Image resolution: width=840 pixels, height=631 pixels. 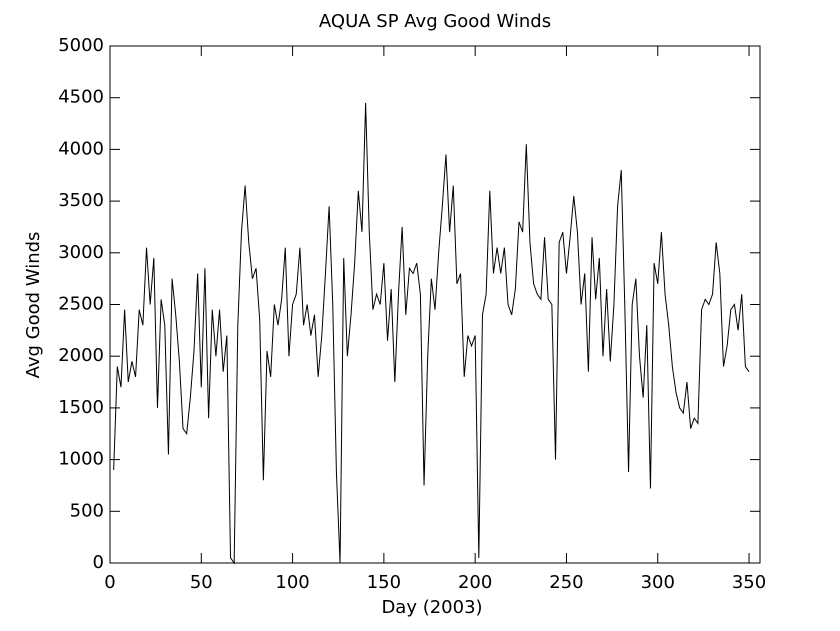 I want to click on y-tick-label: 1000, so click(x=81, y=459).